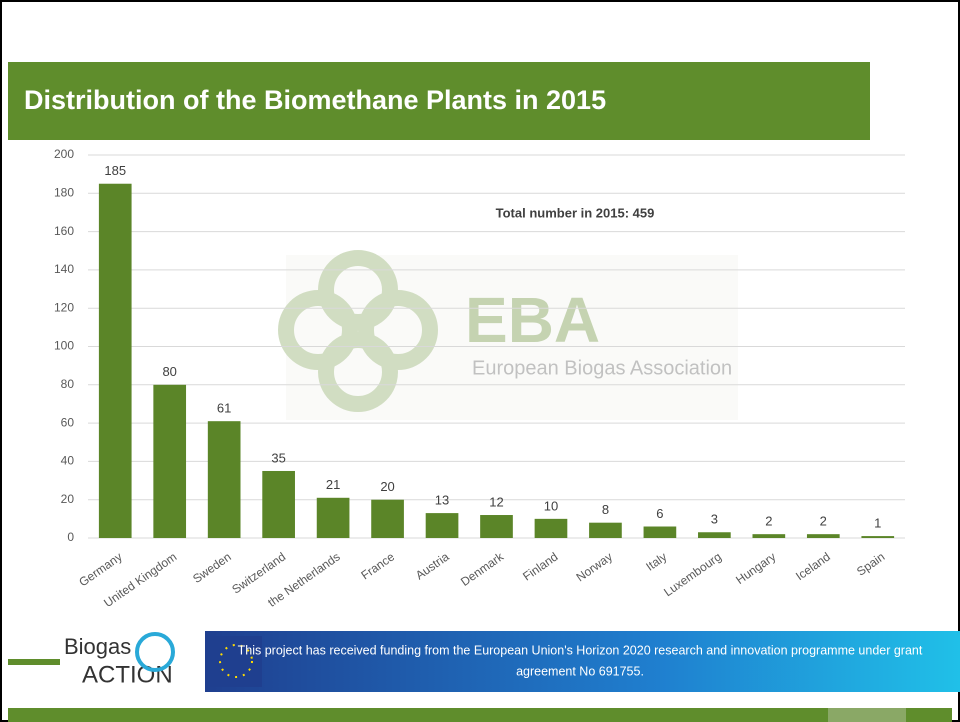 This screenshot has height=722, width=960. Describe the element at coordinates (602, 368) in the screenshot. I see `watermark-text: European Biogas Association` at that location.